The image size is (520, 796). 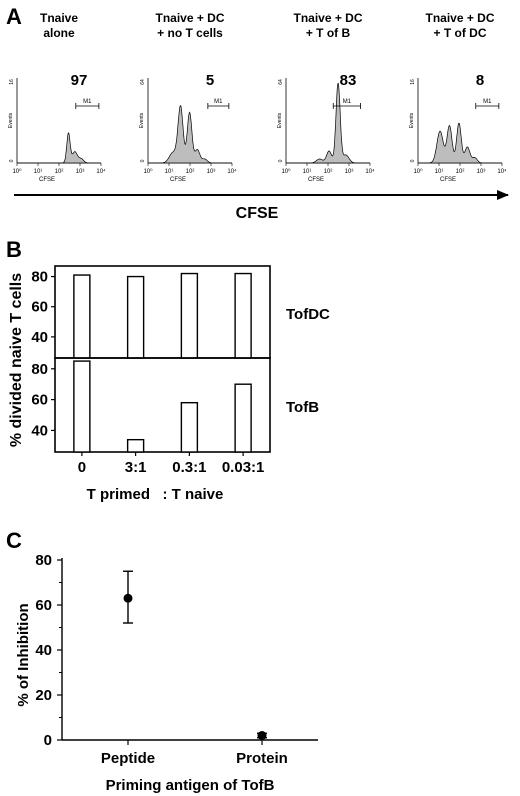 What do you see at coordinates (480, 80) in the screenshot?
I see `histogram-percent-label: 8` at bounding box center [480, 80].